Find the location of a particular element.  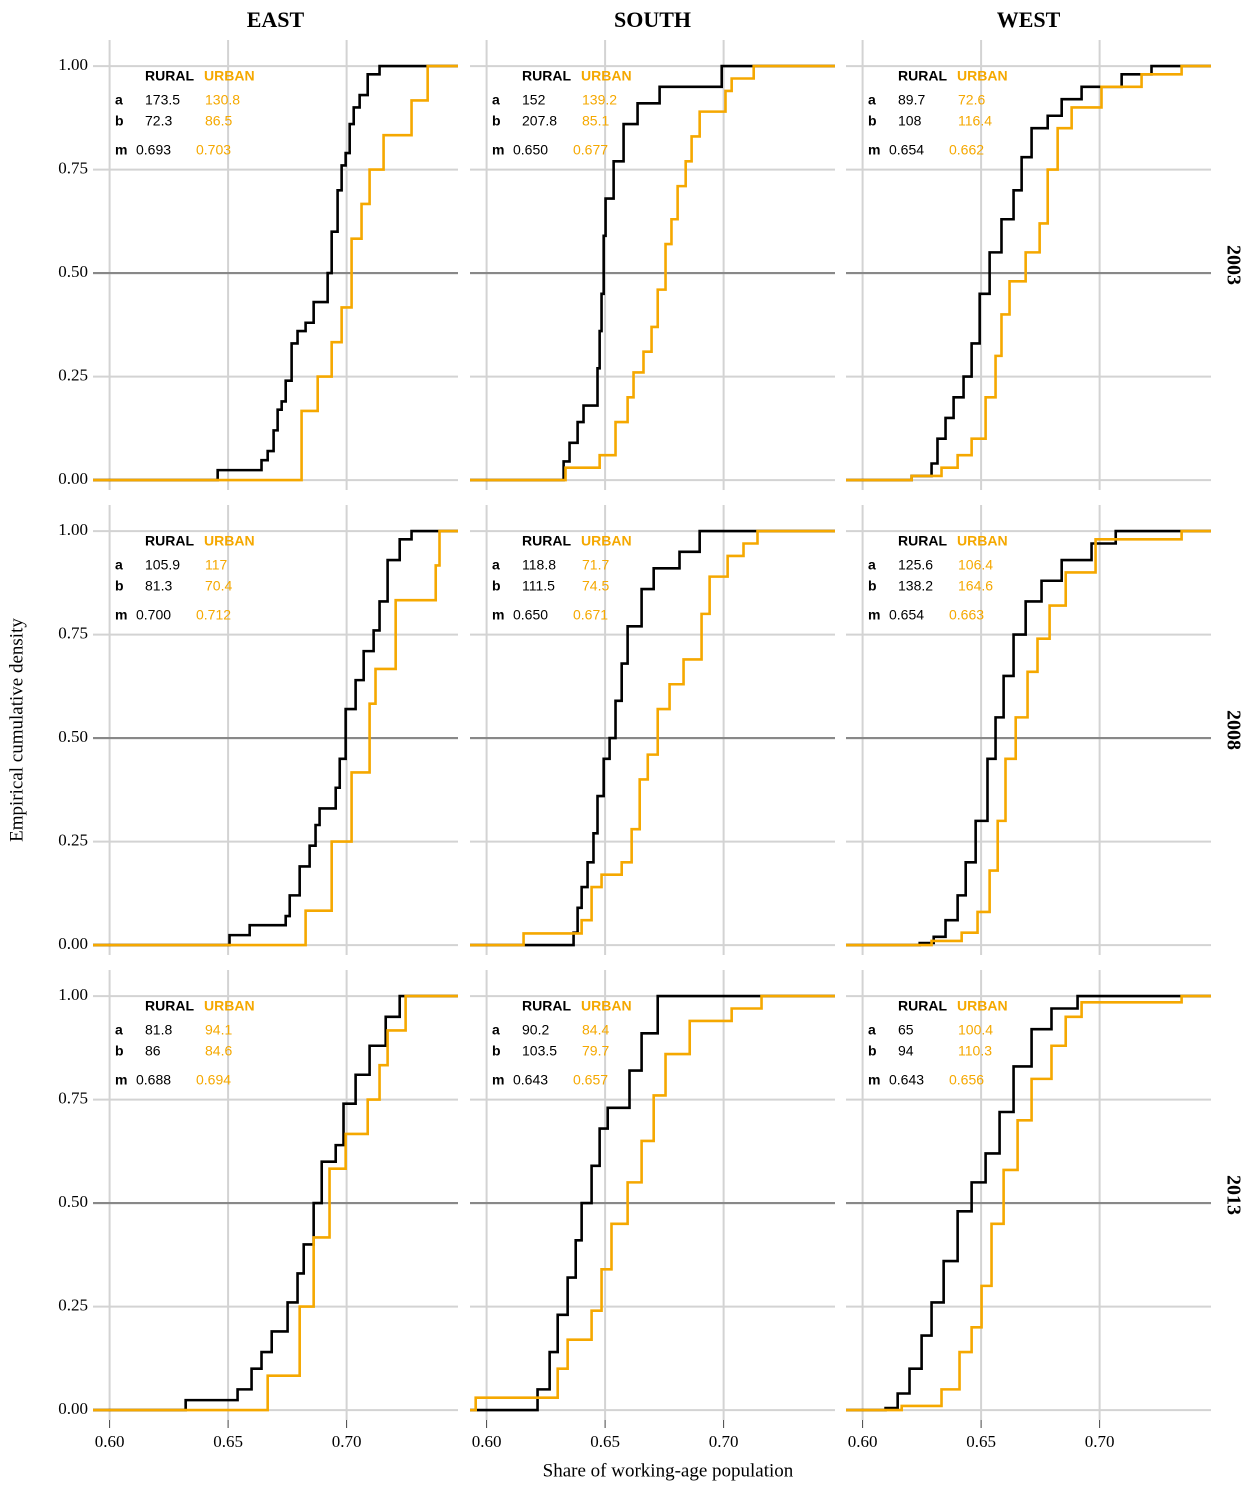

stats-value: 110.3 is located at coordinates (975, 1051).